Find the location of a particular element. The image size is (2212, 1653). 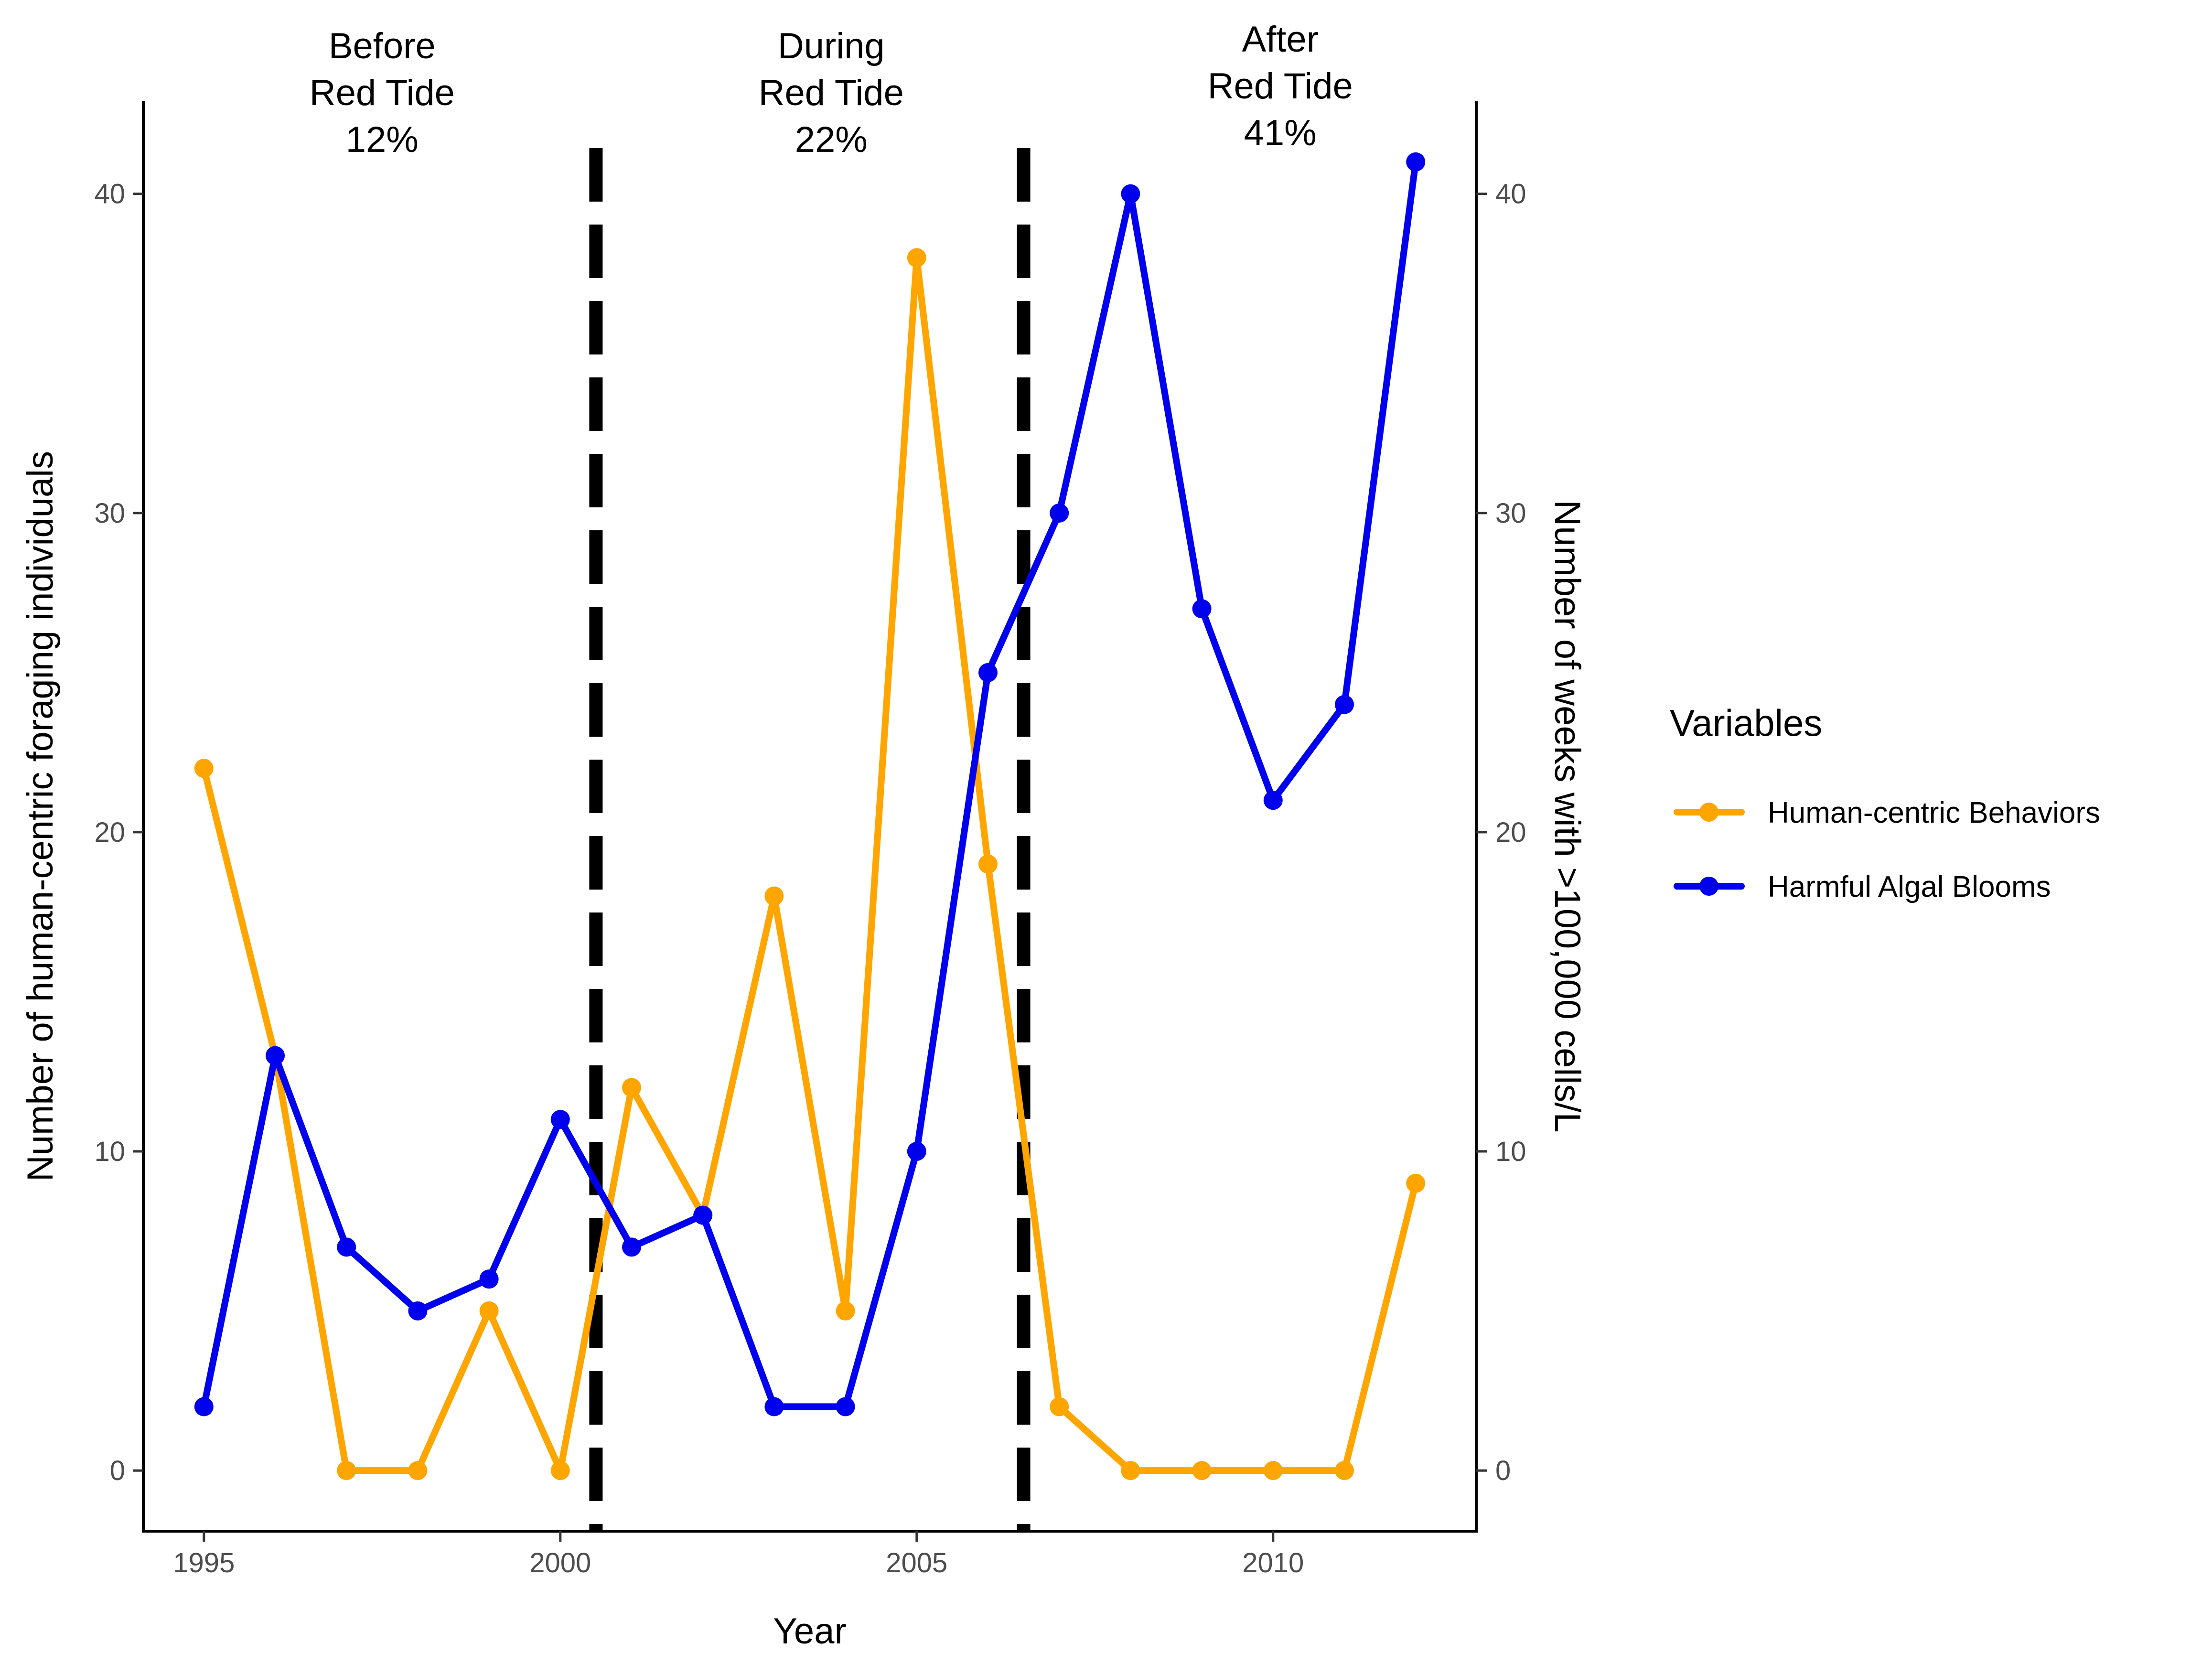

series-1-point-2005 is located at coordinates (916, 258).